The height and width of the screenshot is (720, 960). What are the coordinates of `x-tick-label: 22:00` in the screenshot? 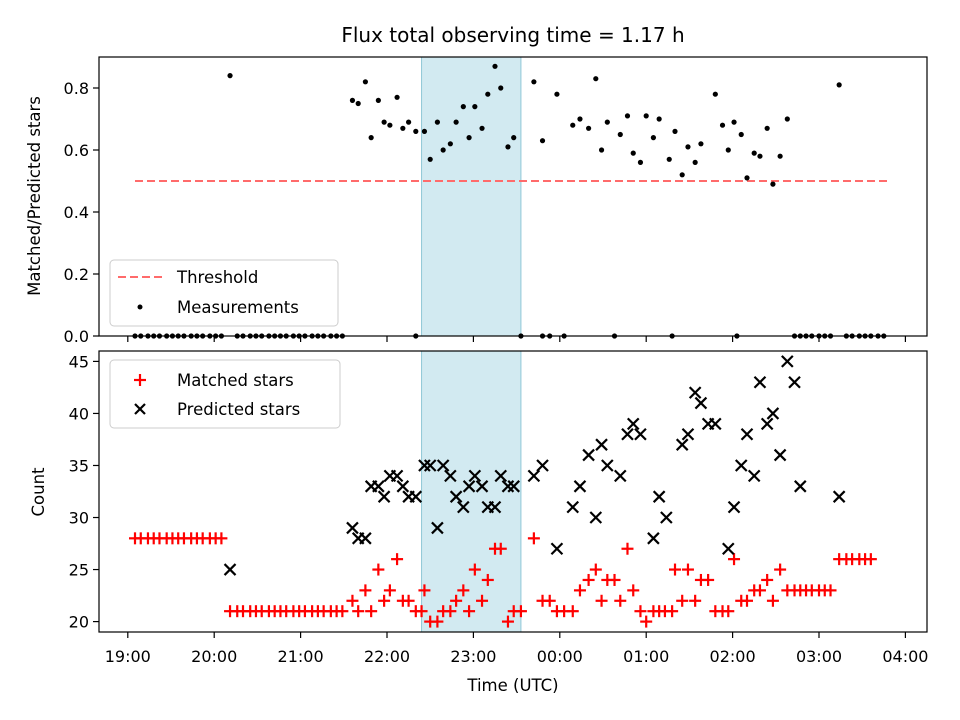 It's located at (387, 656).